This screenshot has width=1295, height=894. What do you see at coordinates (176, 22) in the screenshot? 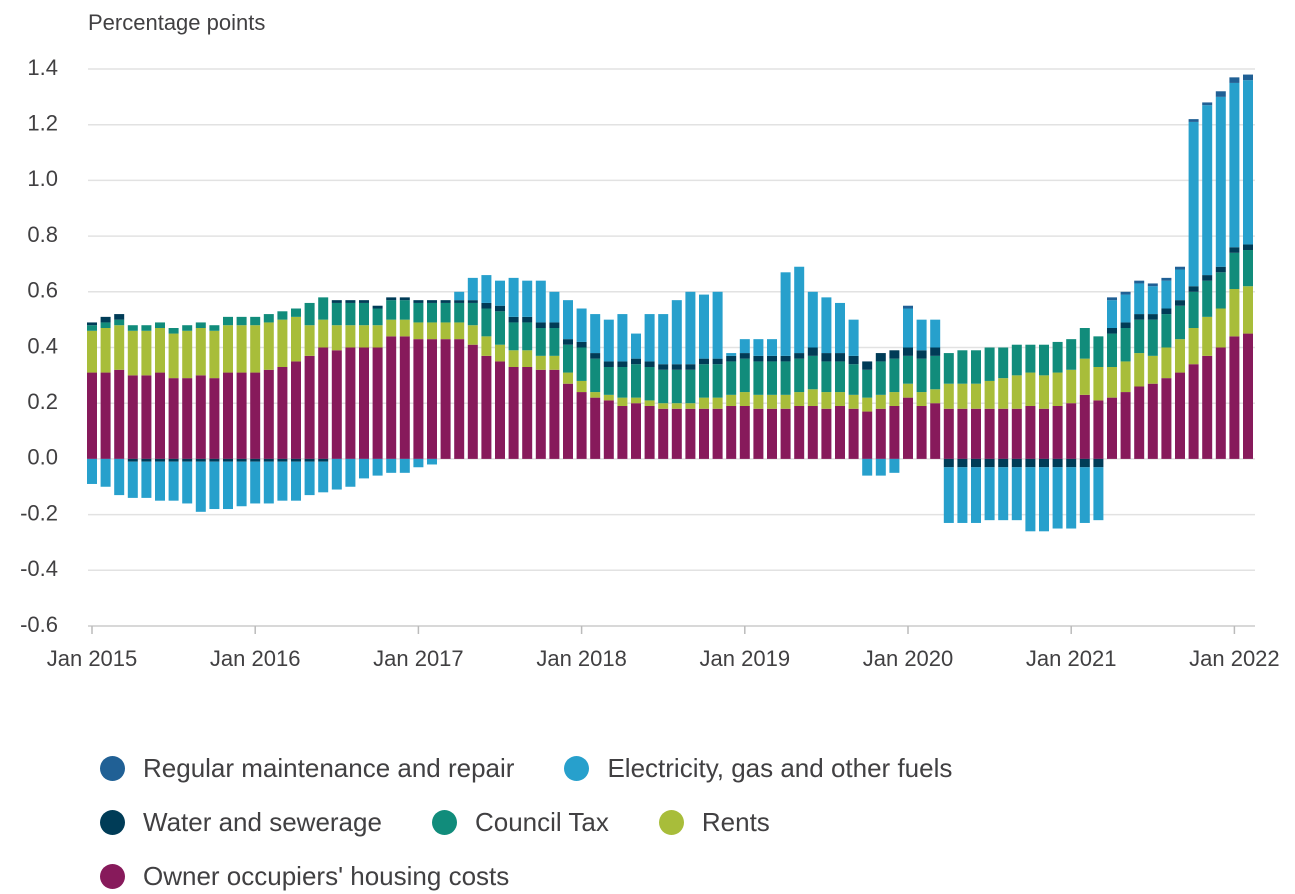
I see `y-axis-label: Percentage points` at bounding box center [176, 22].